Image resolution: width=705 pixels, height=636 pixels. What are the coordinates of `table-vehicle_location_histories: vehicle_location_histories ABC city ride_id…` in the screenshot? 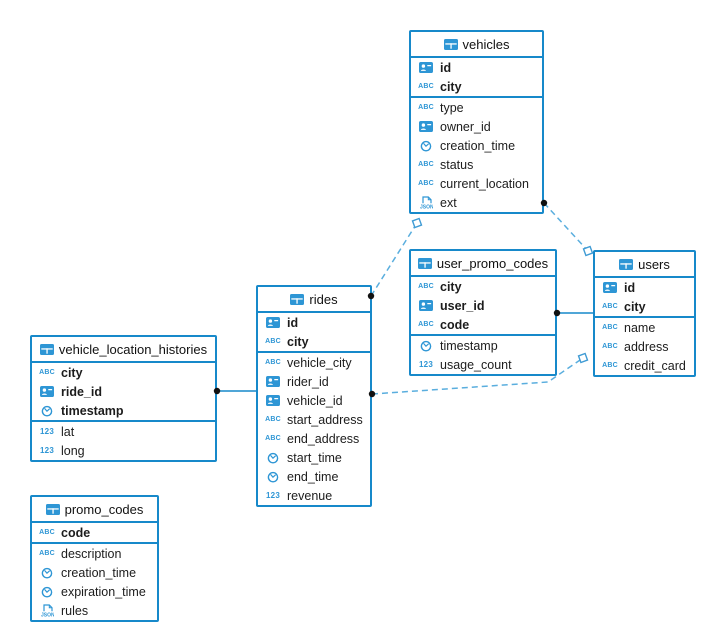 It's located at (123, 398).